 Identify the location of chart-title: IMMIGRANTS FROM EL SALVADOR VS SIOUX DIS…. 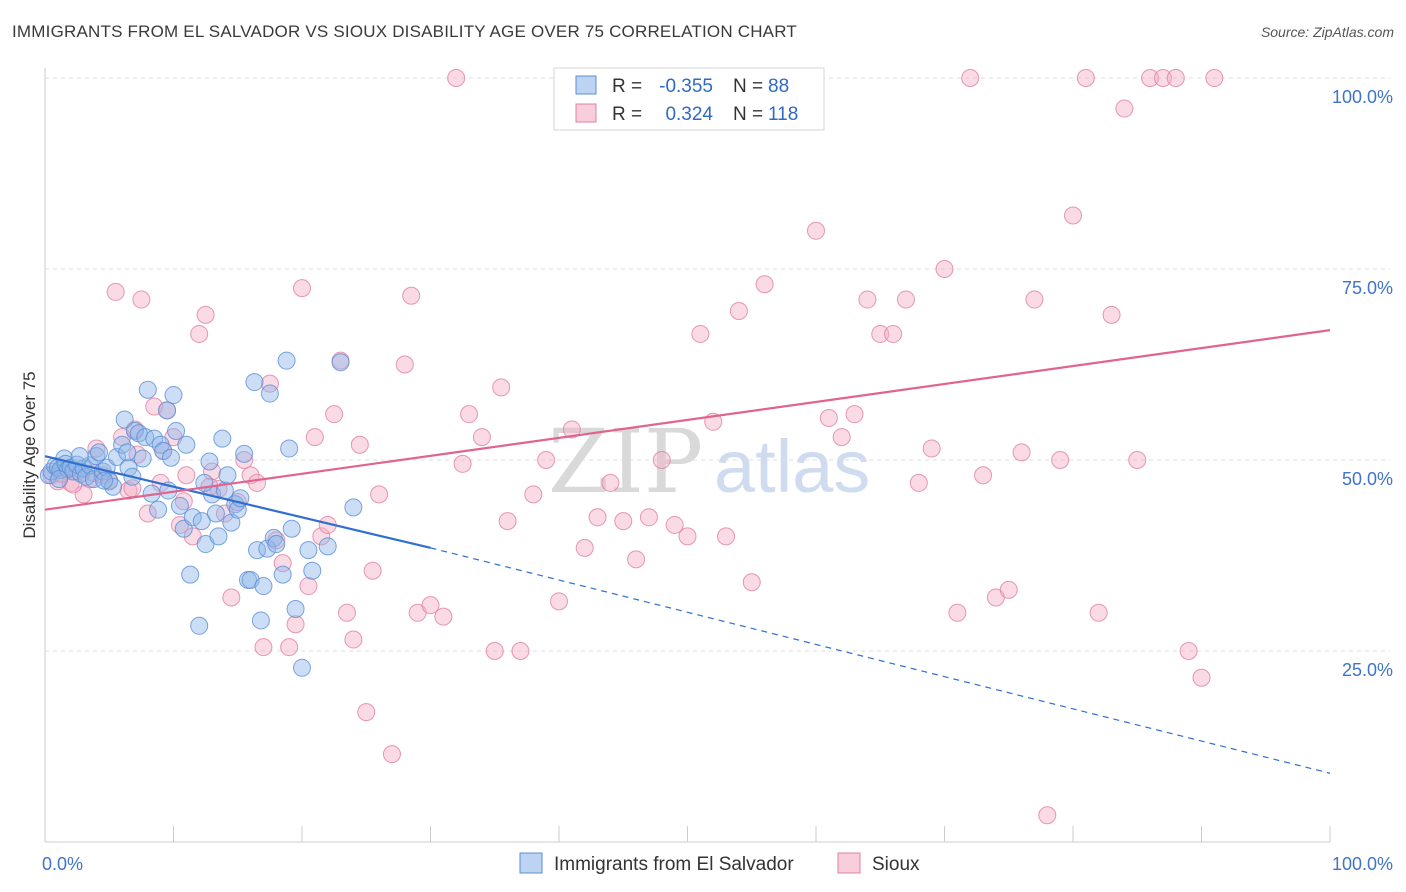
(404, 31).